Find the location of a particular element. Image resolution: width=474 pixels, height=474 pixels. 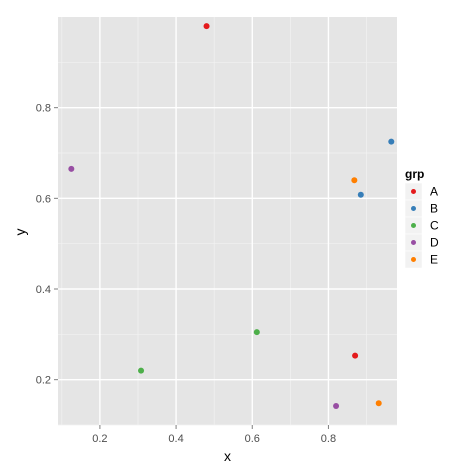

x-tick-label: 0.8 is located at coordinates (328, 439).